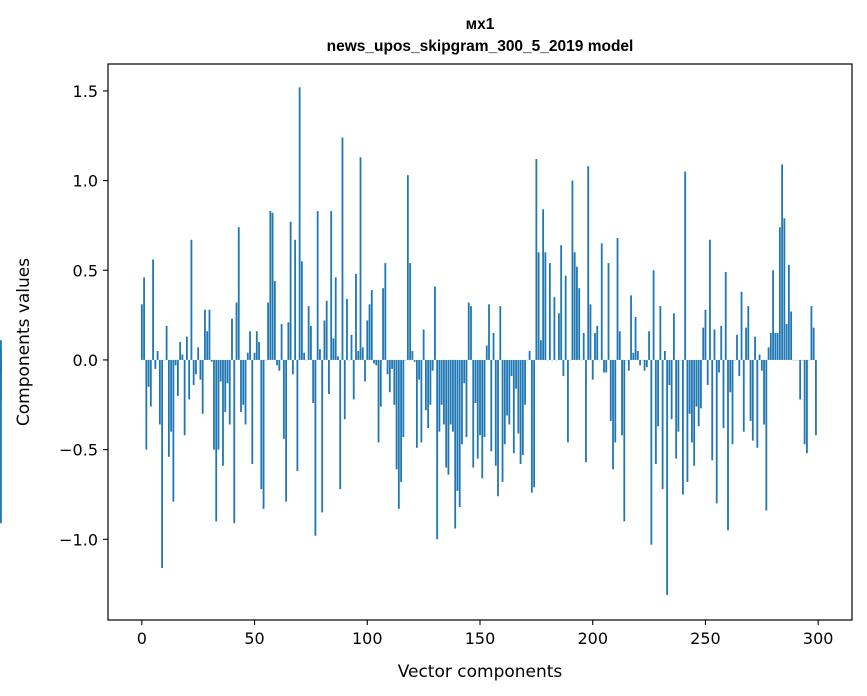 This screenshot has height=696, width=867. Describe the element at coordinates (85, 270) in the screenshot. I see `y-tick-label: 0.5` at that location.